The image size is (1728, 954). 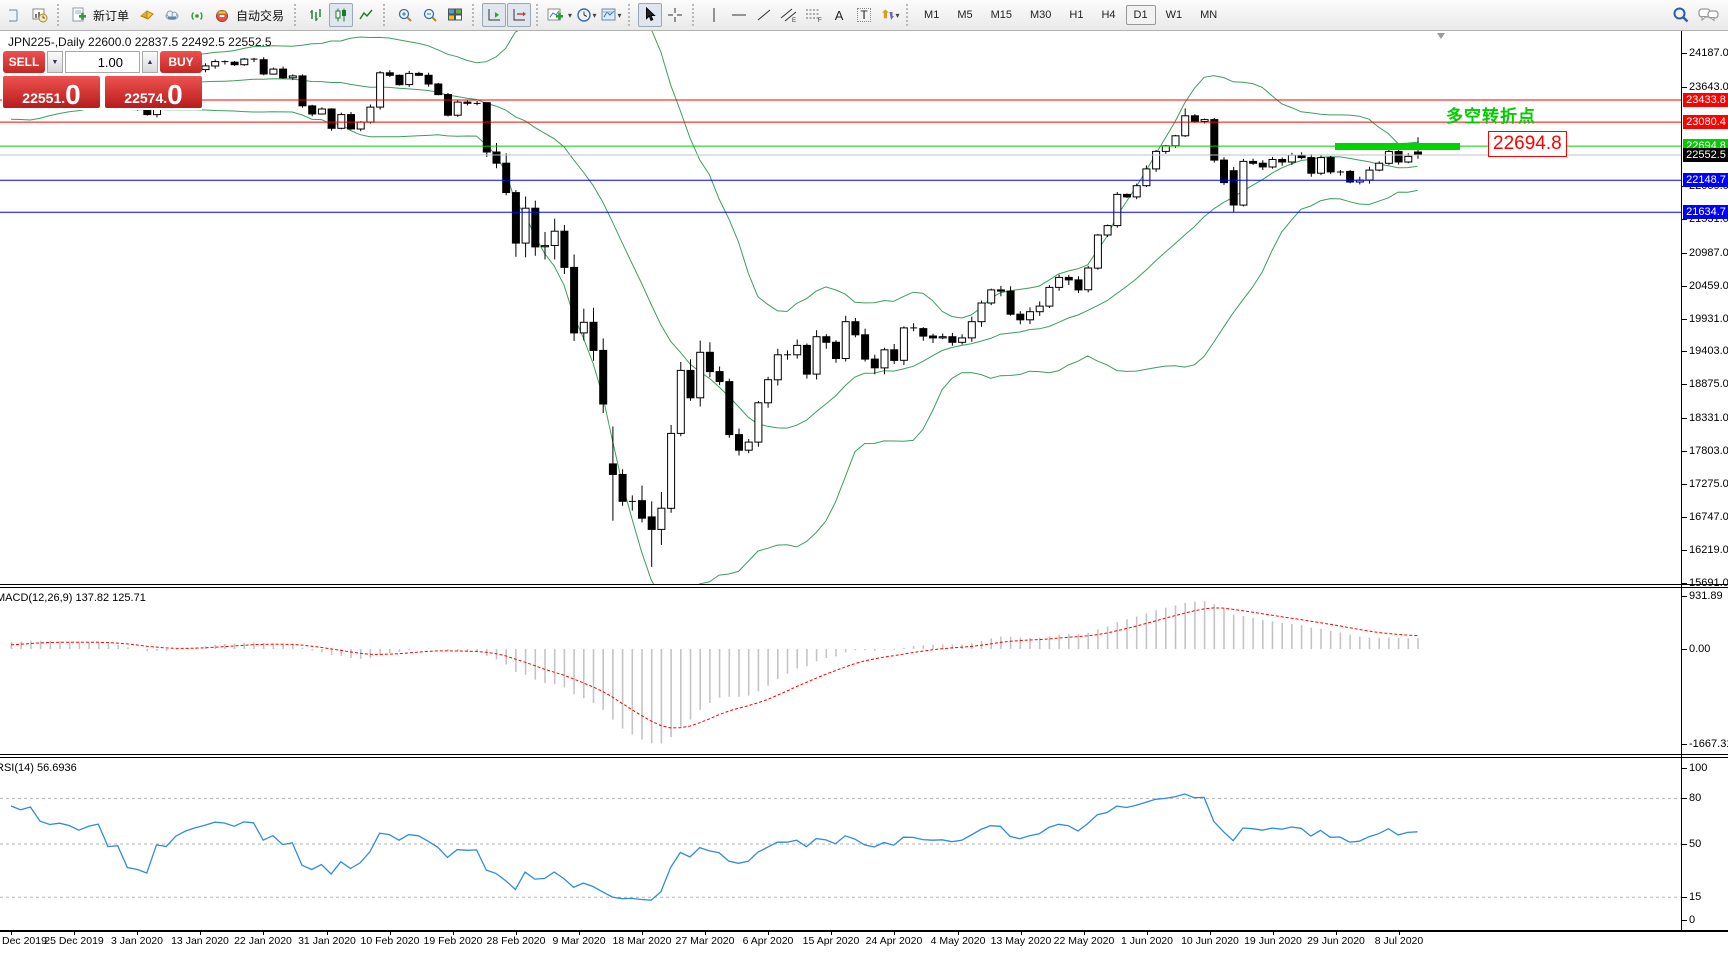 What do you see at coordinates (137, 941) in the screenshot?
I see `date-axis-label: 3 Jan 2020` at bounding box center [137, 941].